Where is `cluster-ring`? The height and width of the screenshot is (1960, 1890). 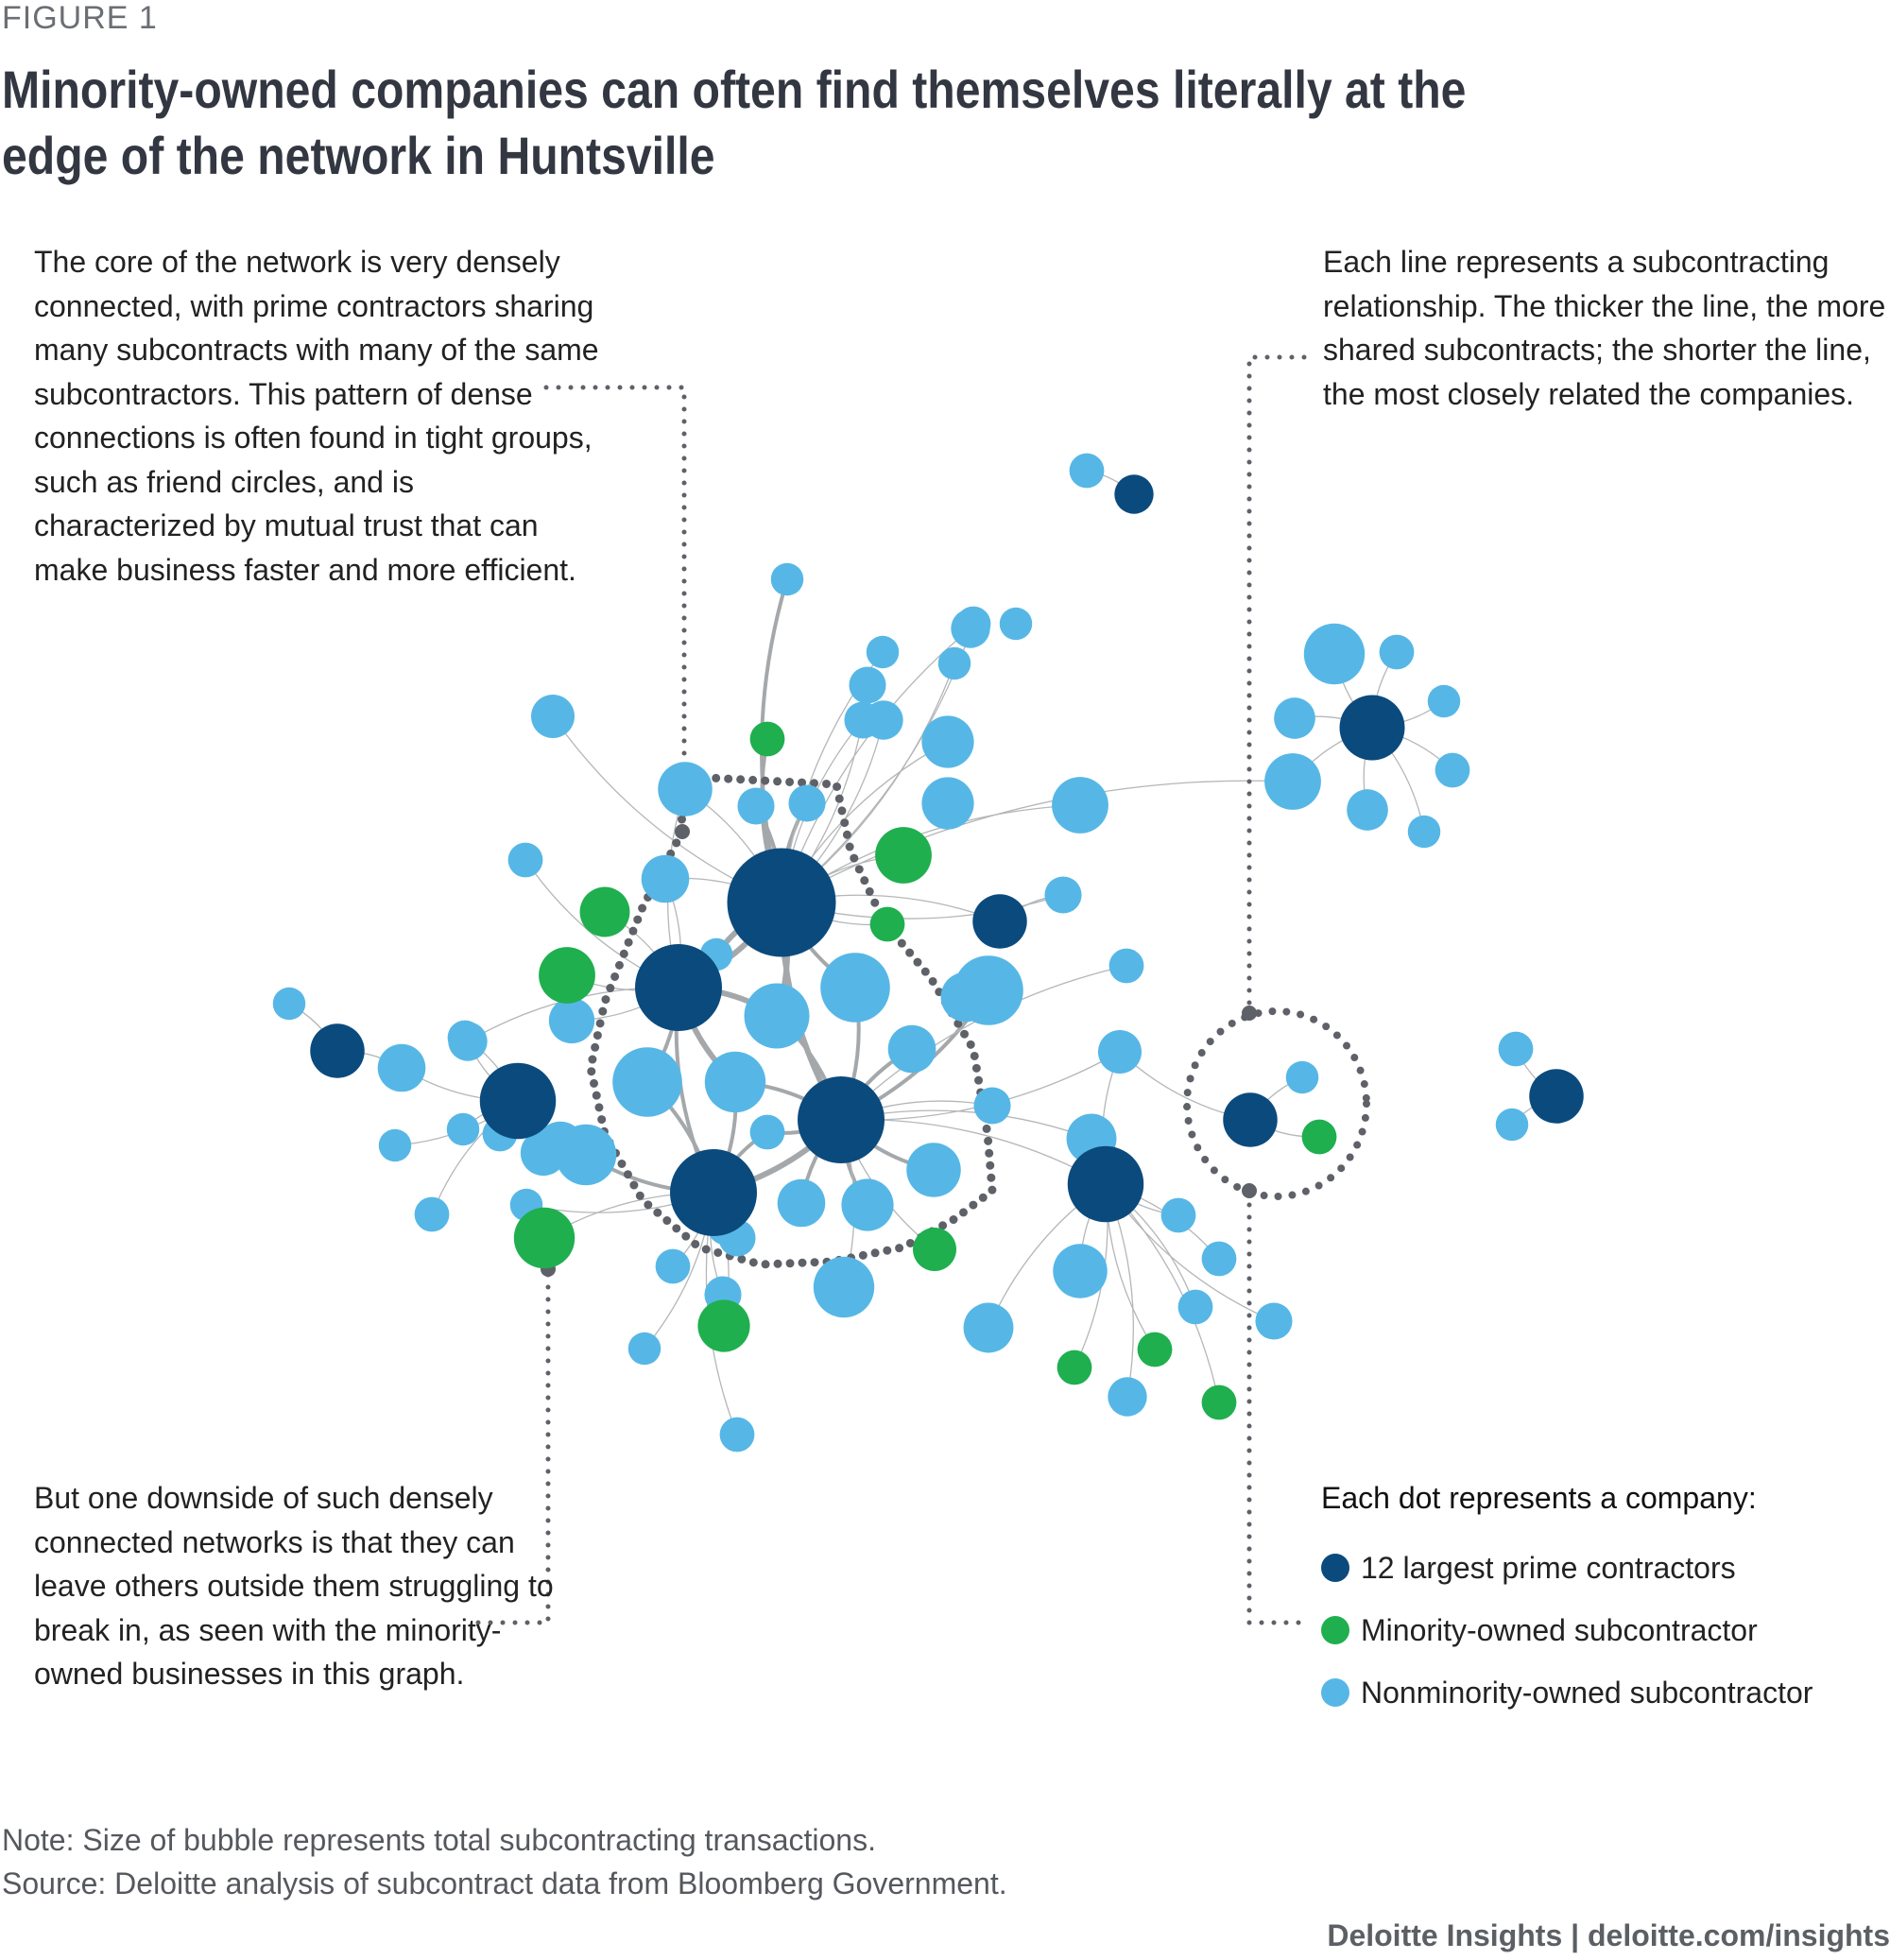 cluster-ring is located at coordinates (1276, 1103).